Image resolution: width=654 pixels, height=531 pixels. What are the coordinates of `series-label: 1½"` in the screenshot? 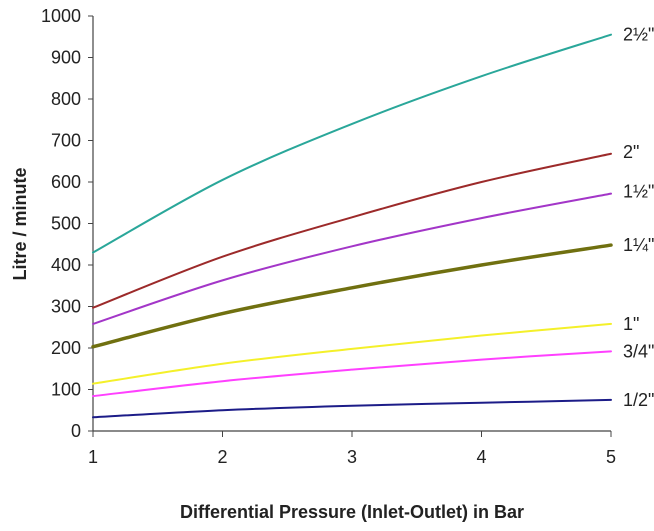 It's located at (638, 192).